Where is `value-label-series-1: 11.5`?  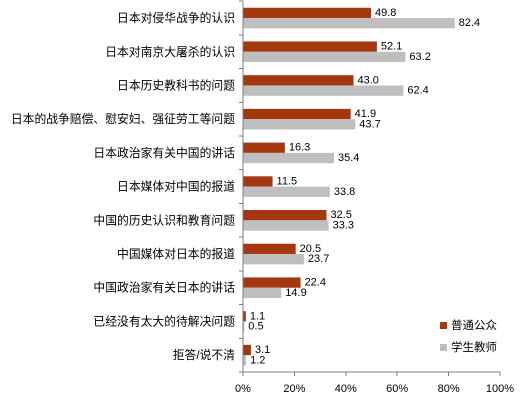
value-label-series-1: 11.5 is located at coordinates (287, 181).